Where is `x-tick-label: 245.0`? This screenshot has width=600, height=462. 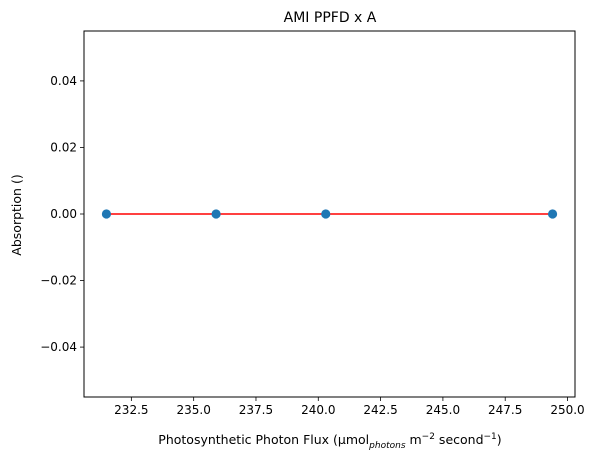
x-tick-label: 245.0 is located at coordinates (443, 410).